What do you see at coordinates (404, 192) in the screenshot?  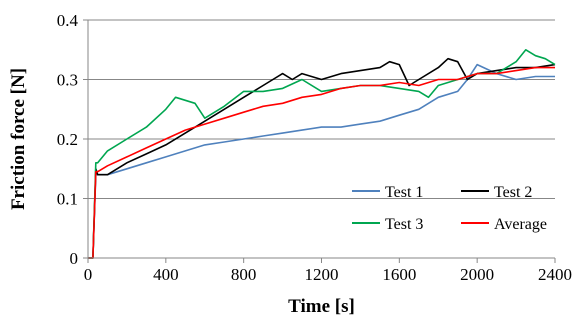 I see `legend-label-test-1: Test 1` at bounding box center [404, 192].